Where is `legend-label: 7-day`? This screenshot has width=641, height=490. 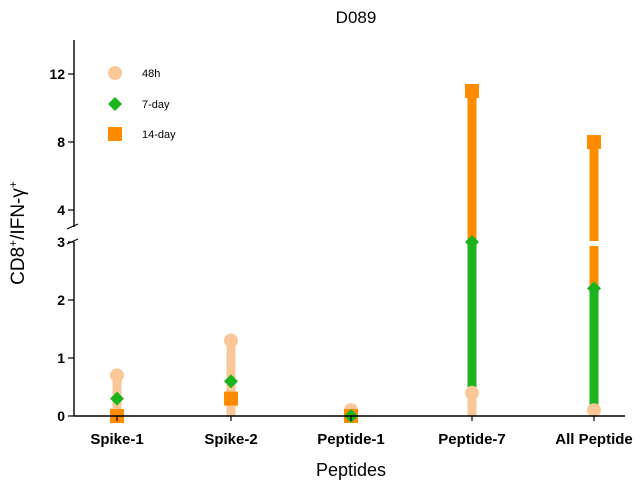 legend-label: 7-day is located at coordinates (156, 105).